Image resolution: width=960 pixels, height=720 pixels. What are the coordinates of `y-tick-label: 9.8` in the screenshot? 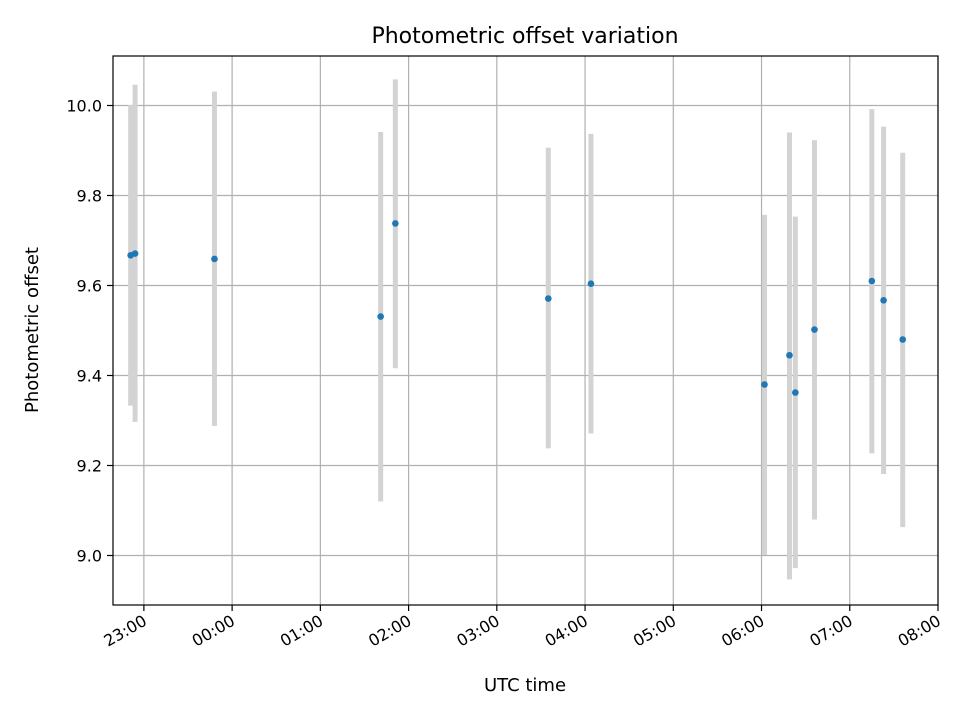 It's located at (89, 196).